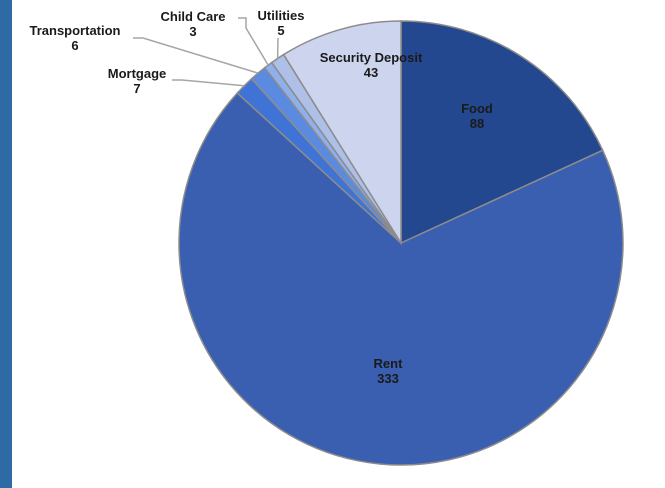 This screenshot has height=488, width=665. I want to click on pie-slice-security-deposit, so click(342, 133).